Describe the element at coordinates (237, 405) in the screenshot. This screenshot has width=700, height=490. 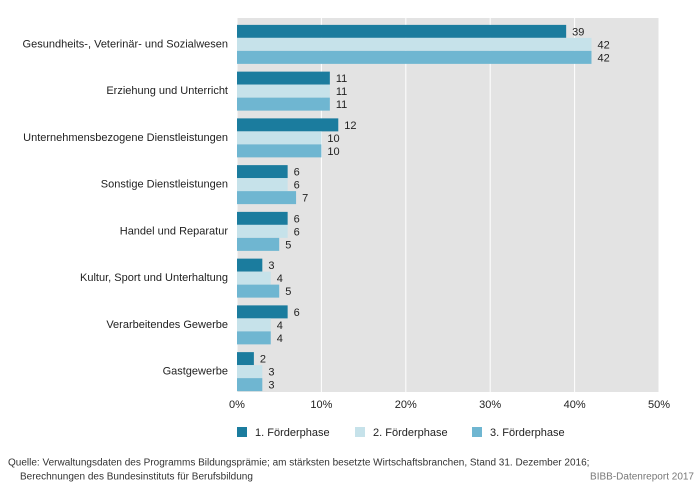
I see `x-tick-label: 0%` at that location.